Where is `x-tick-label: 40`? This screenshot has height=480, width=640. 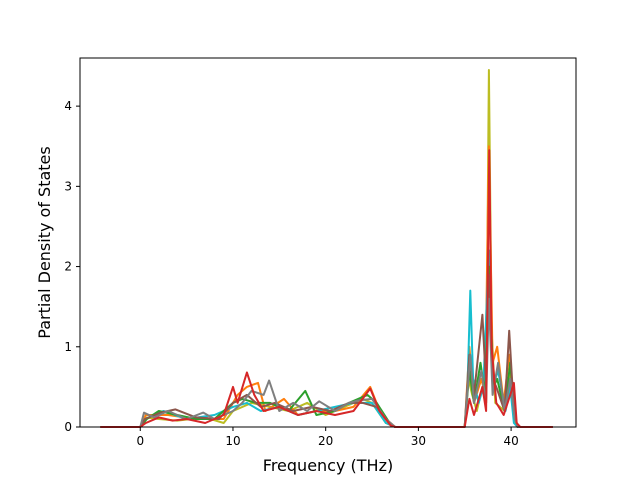 x-tick-label: 40 is located at coordinates (510, 441).